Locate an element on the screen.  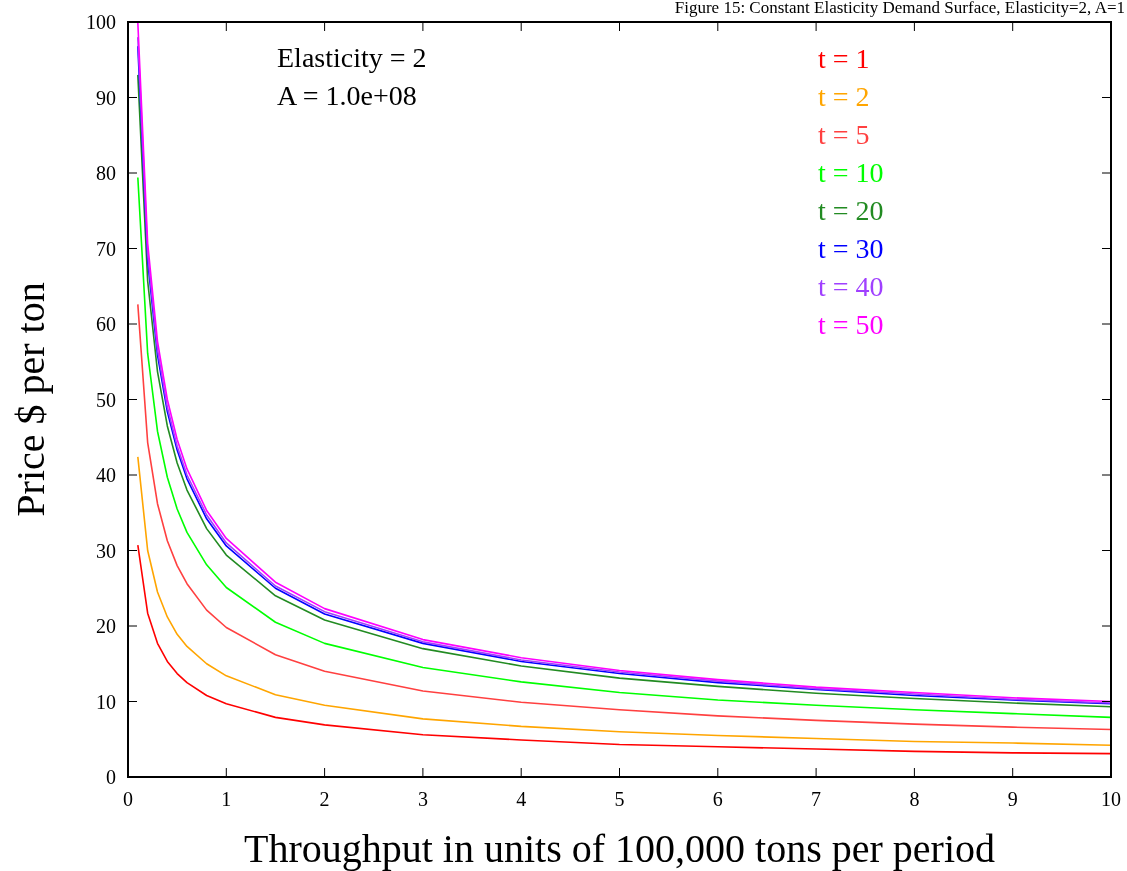
y-tick-label: 40 is located at coordinates (106, 475).